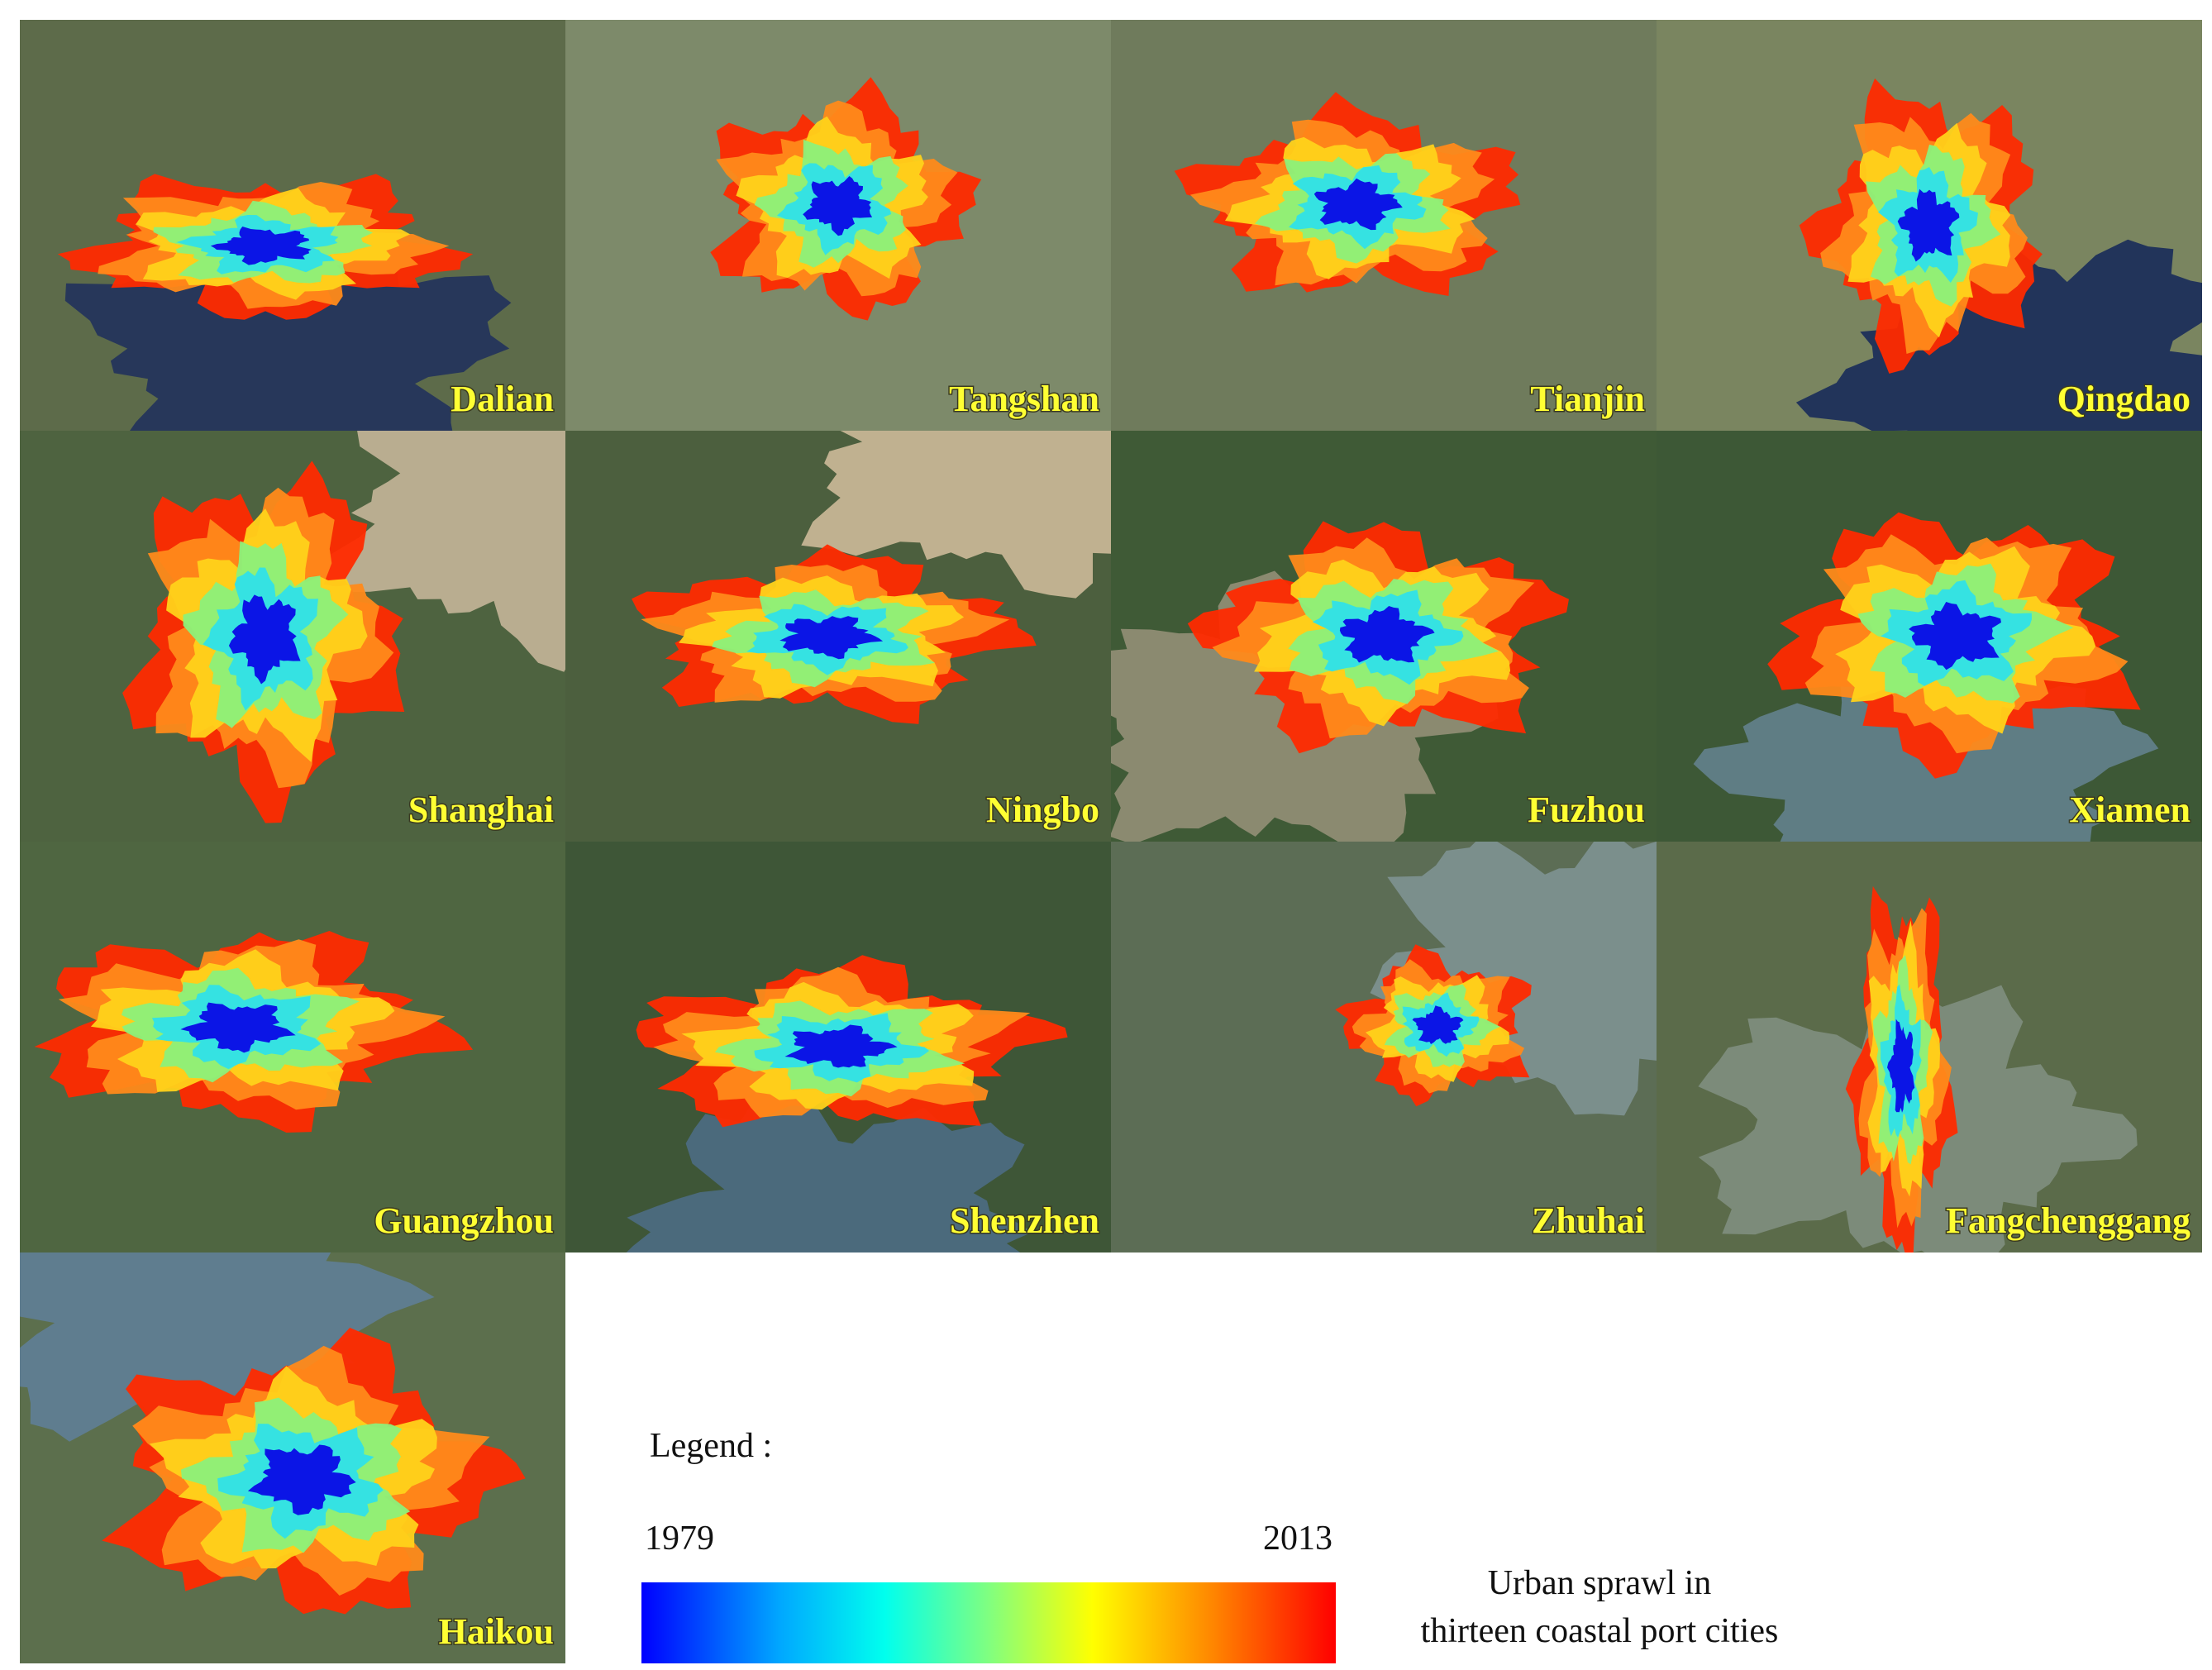  What do you see at coordinates (1042, 810) in the screenshot?
I see `city-label: Ningbo` at bounding box center [1042, 810].